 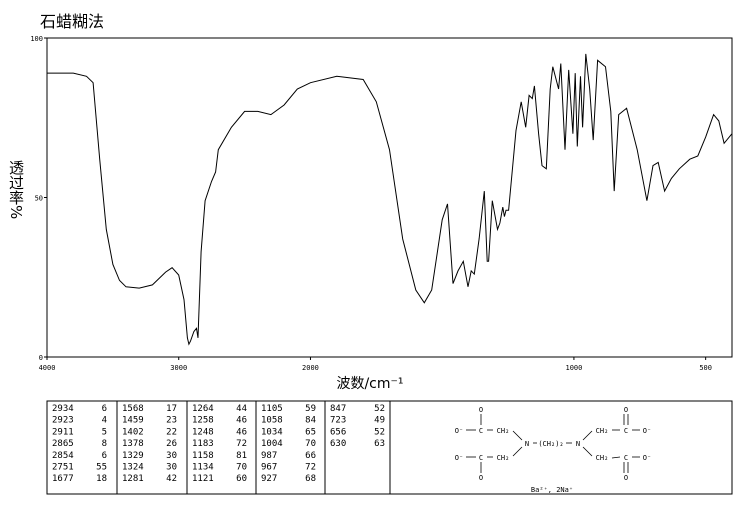 I want to click on x-tick-label: 500, so click(x=705, y=368).